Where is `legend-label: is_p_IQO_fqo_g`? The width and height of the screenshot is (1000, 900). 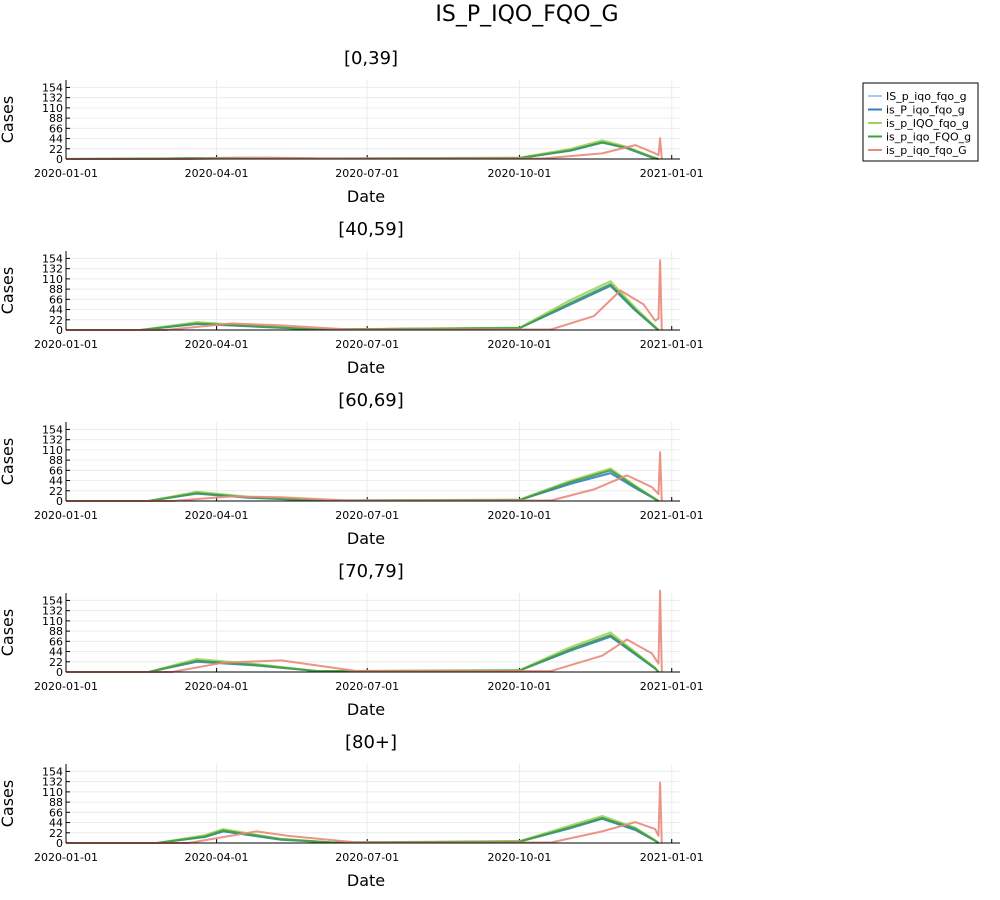 legend-label: is_p_IQO_fqo_g is located at coordinates (927, 123).